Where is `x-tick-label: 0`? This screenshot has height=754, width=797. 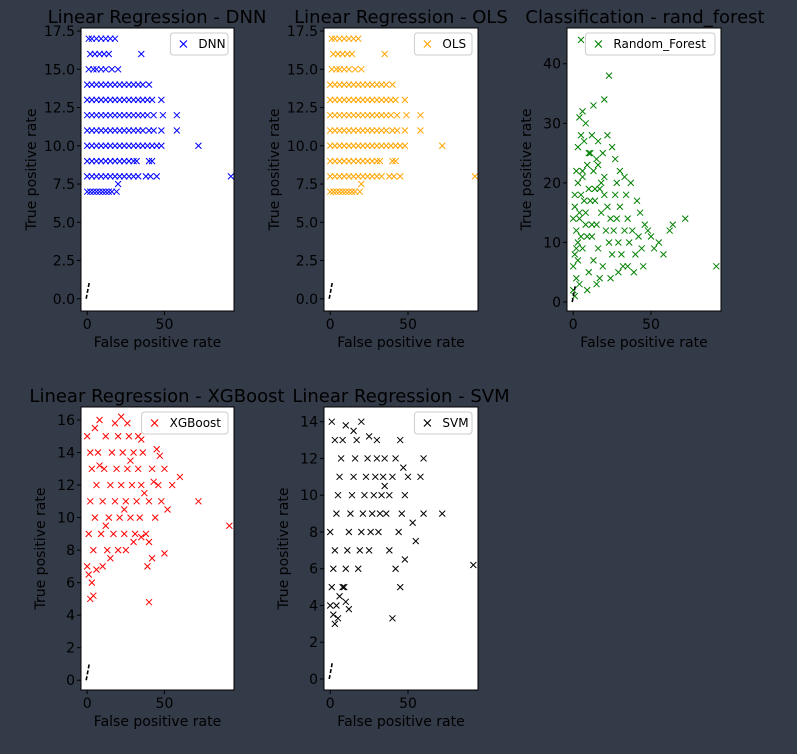 x-tick-label: 0 is located at coordinates (330, 325).